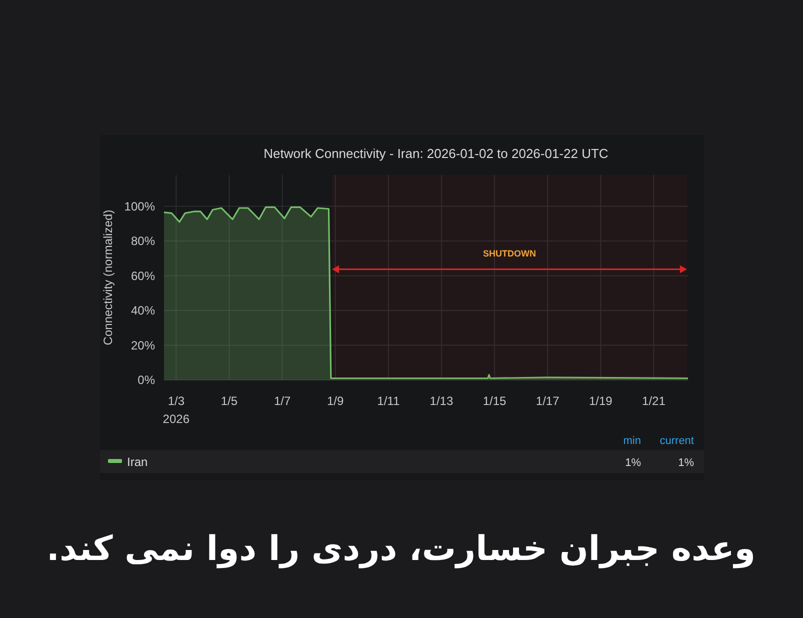  I want to click on x-tick-label: 1/13, so click(442, 401).